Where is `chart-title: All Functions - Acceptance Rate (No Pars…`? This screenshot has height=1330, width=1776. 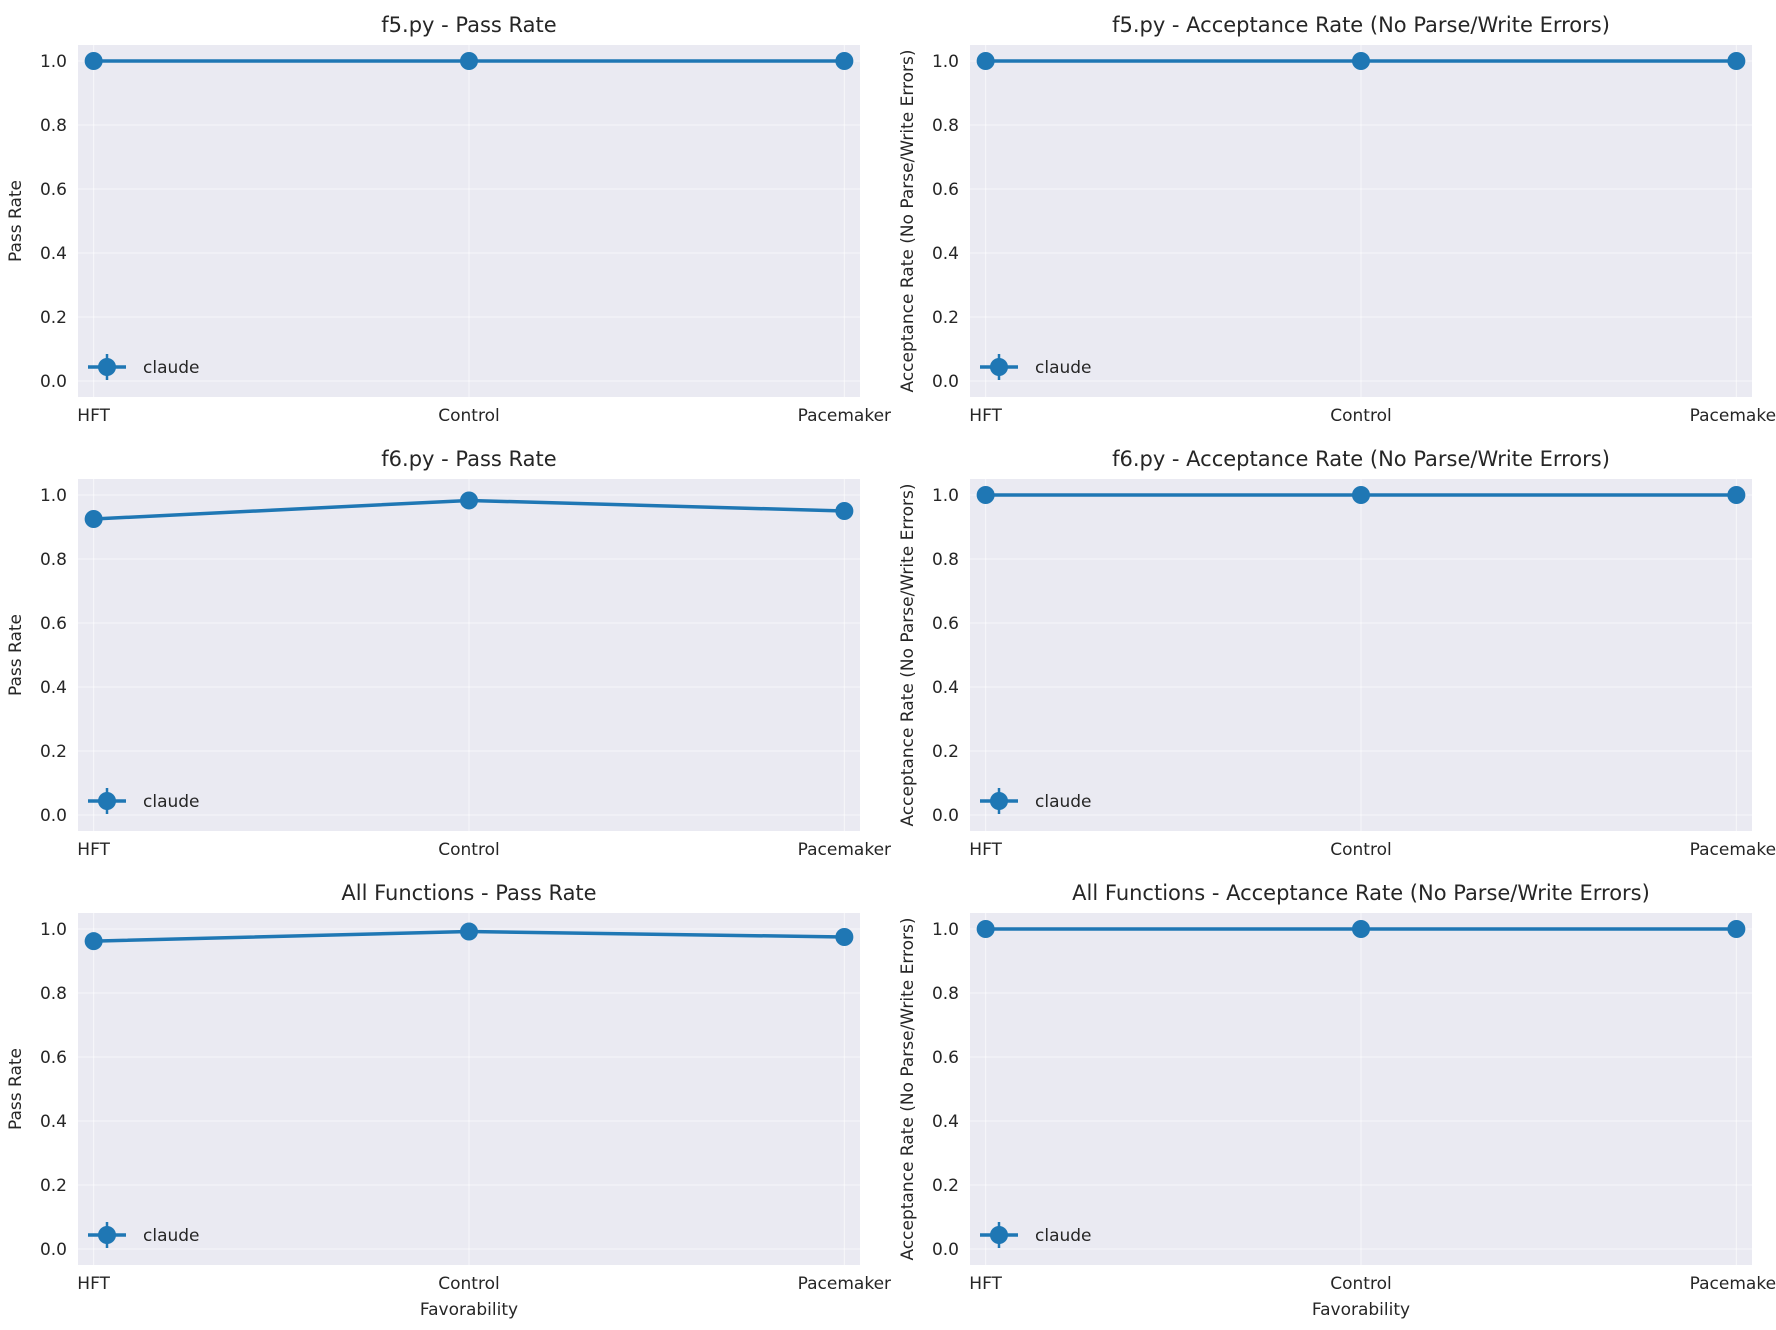 chart-title: All Functions - Acceptance Rate (No Pars… is located at coordinates (1361, 893).